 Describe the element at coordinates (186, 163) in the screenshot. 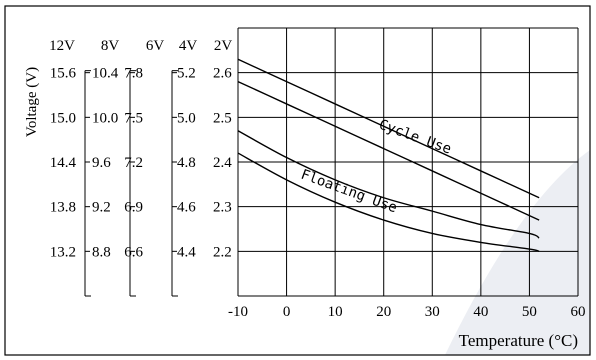

I see `scale-value: 4.8` at that location.